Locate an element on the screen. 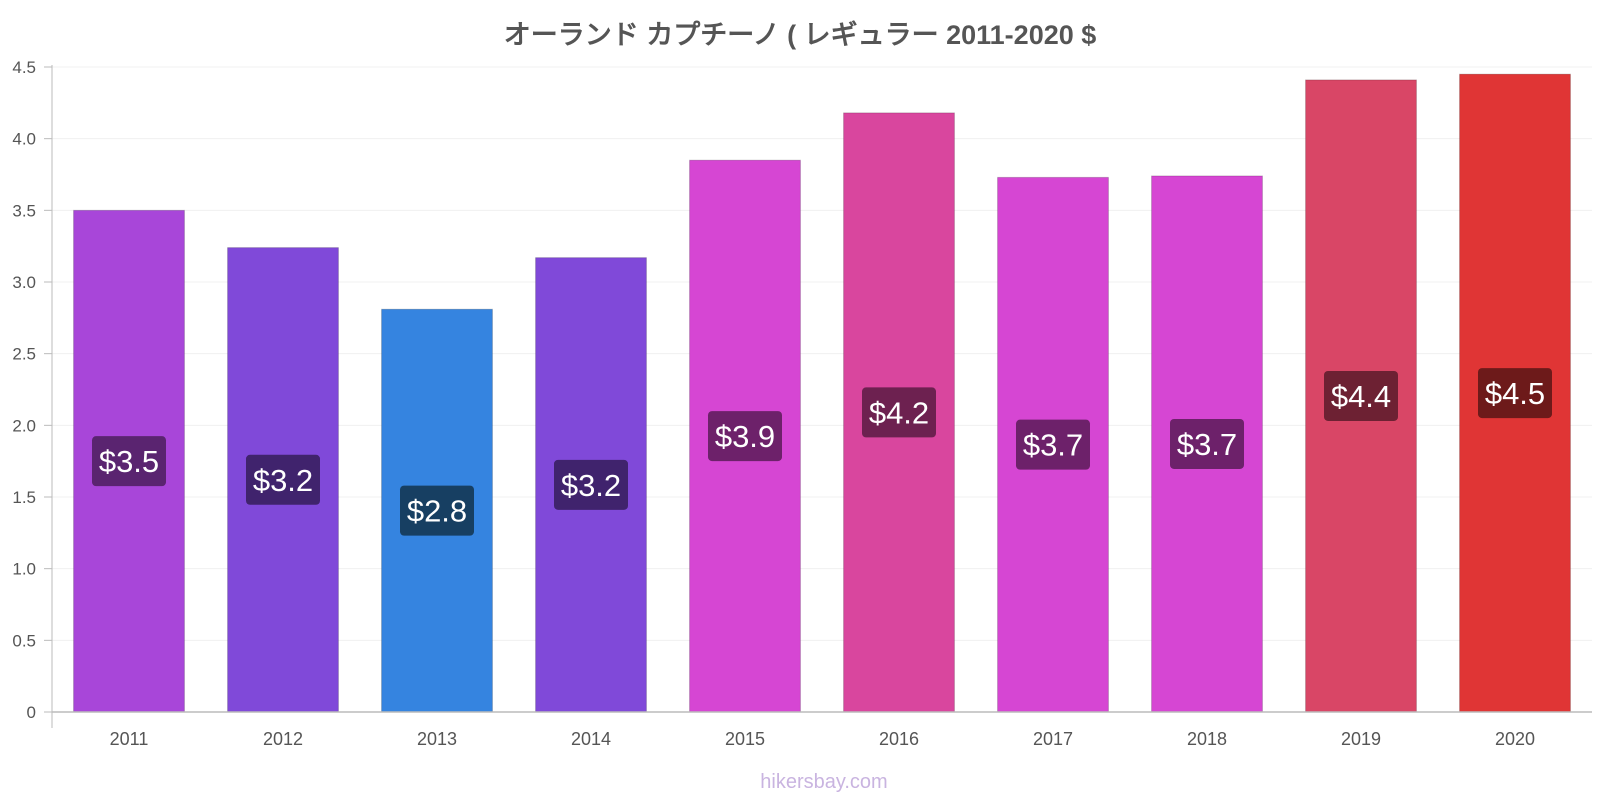 This screenshot has width=1600, height=800. data-label-2020: $4.5 is located at coordinates (1515, 393).